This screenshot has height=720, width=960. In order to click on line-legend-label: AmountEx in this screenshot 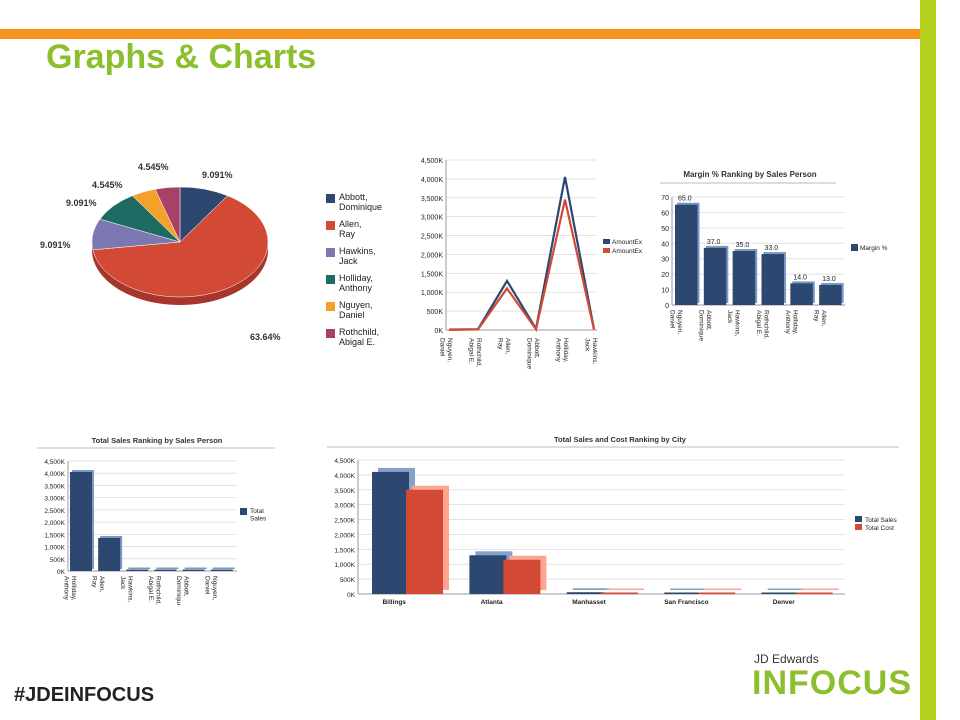, I will do `click(627, 251)`.